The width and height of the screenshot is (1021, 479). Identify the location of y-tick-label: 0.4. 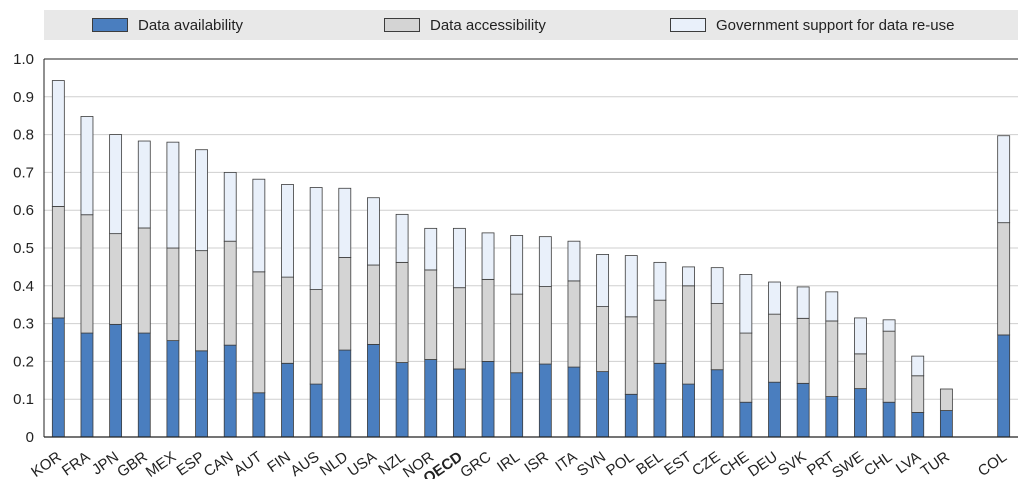
(23, 286).